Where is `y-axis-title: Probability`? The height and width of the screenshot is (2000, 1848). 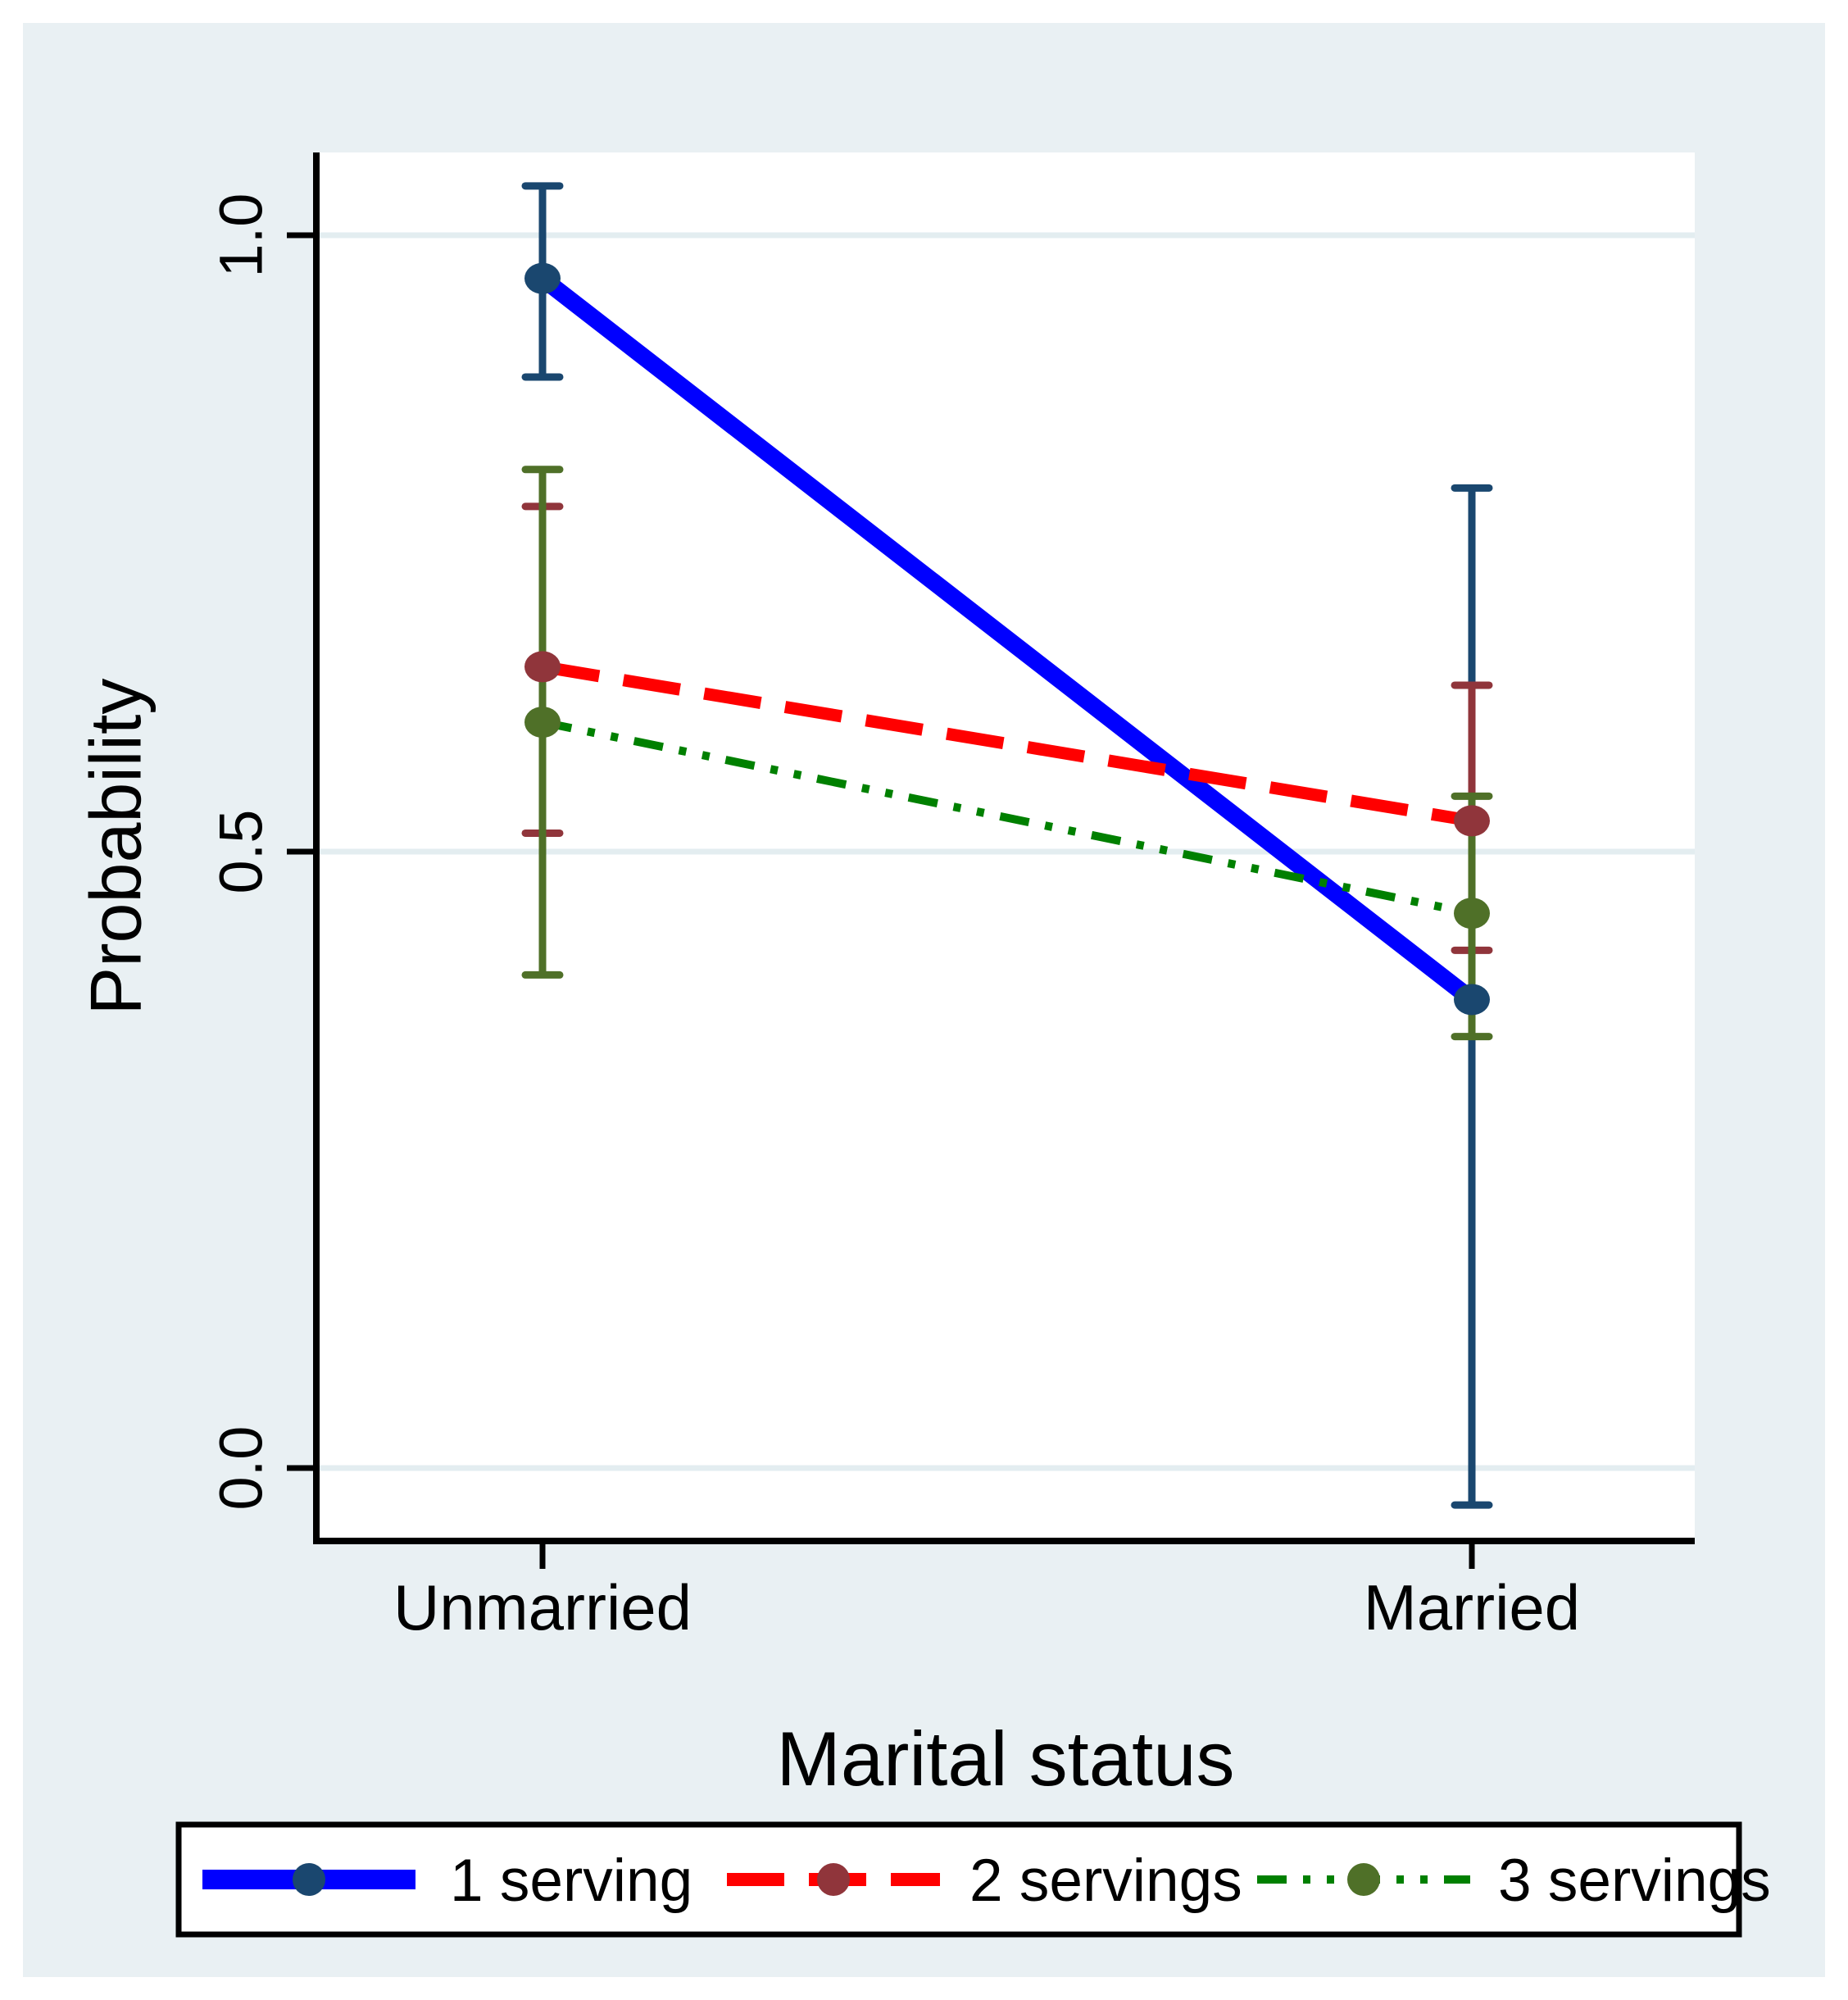
y-axis-title: Probability is located at coordinates (115, 848).